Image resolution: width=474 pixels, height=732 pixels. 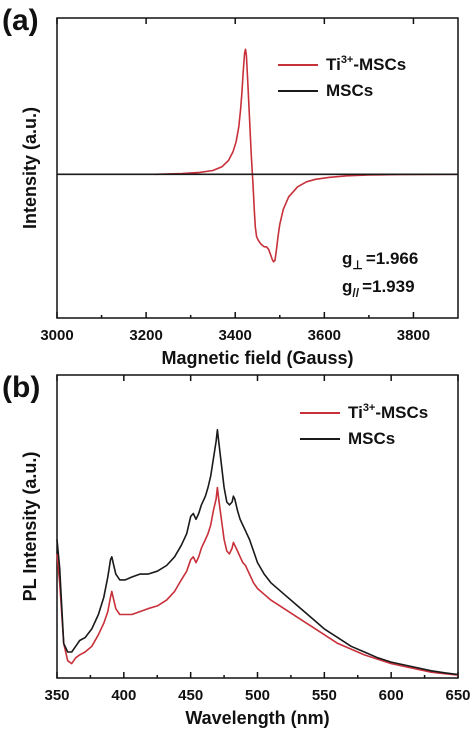 I want to click on annotation-subscript: ⊥, so click(x=357, y=265).